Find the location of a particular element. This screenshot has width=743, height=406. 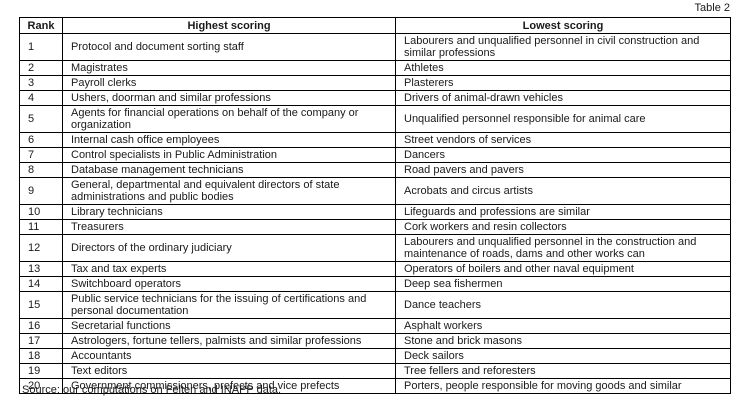

rank-cell: 13 is located at coordinates (41, 269).